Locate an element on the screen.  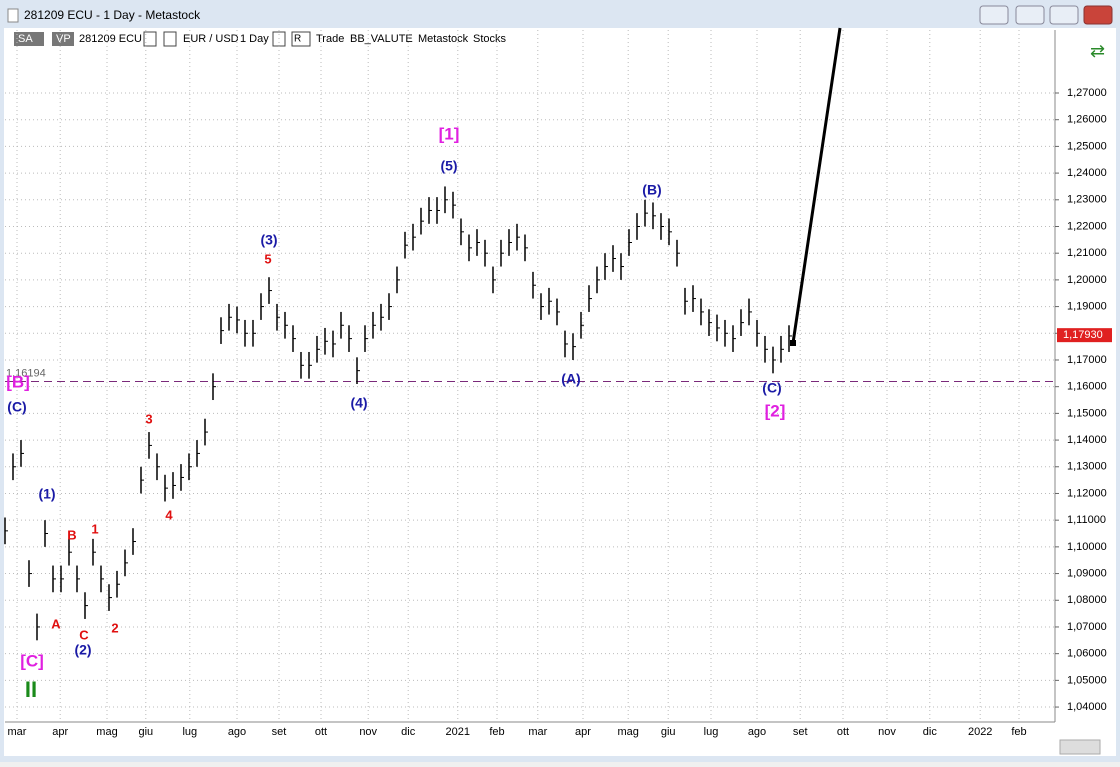
r-label: R is located at coordinates (297, 39).